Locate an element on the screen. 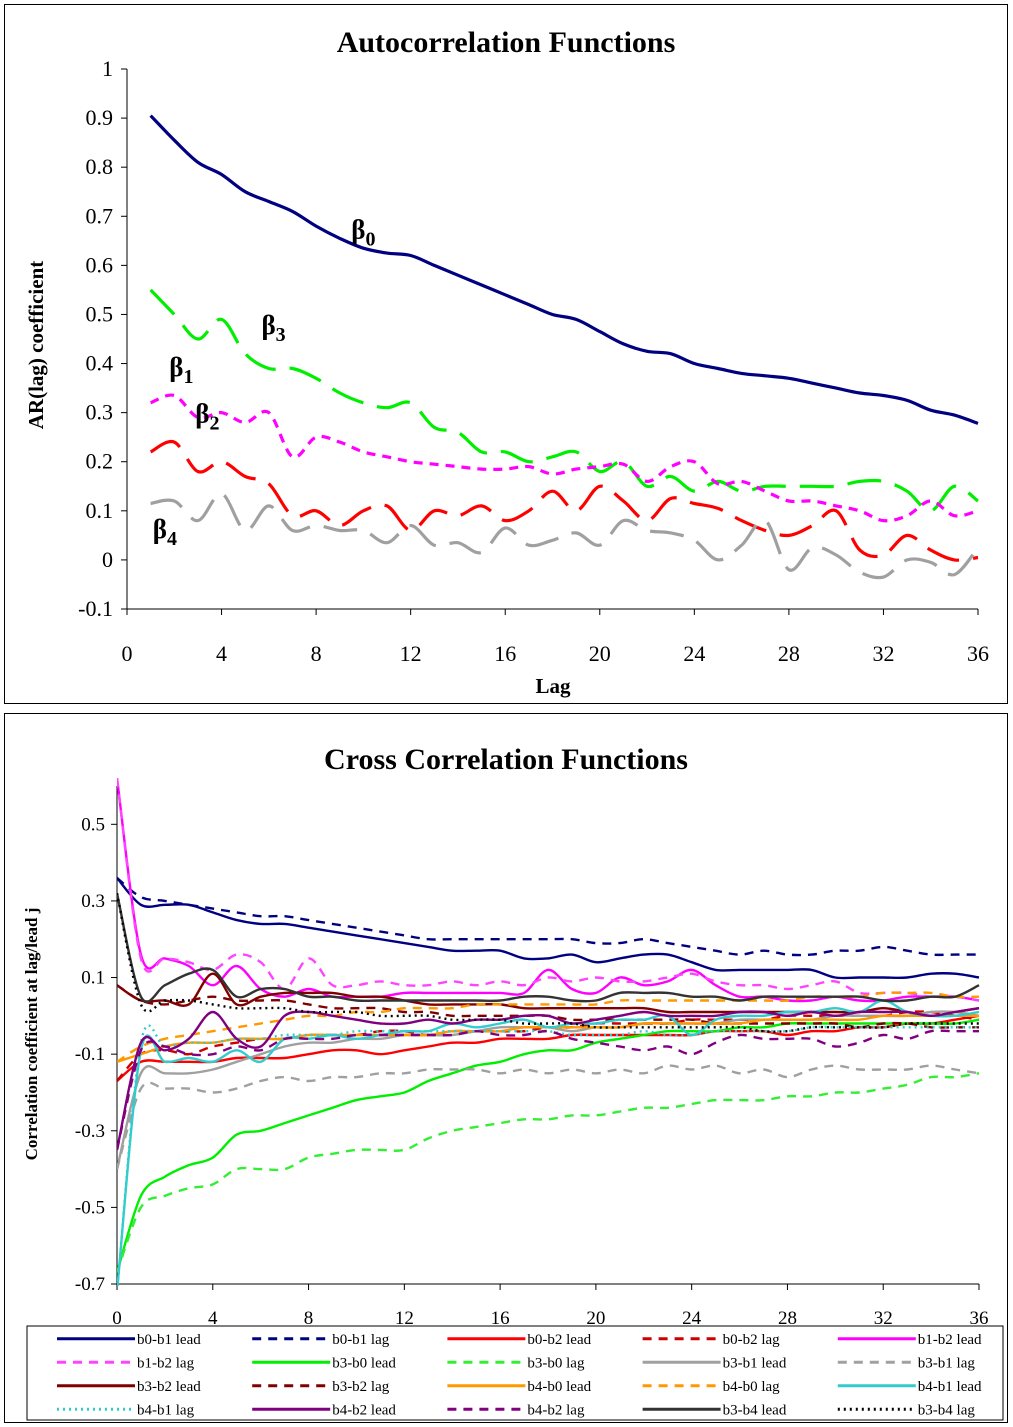  legend-label-8: b3-b1 lead is located at coordinates (755, 1363).